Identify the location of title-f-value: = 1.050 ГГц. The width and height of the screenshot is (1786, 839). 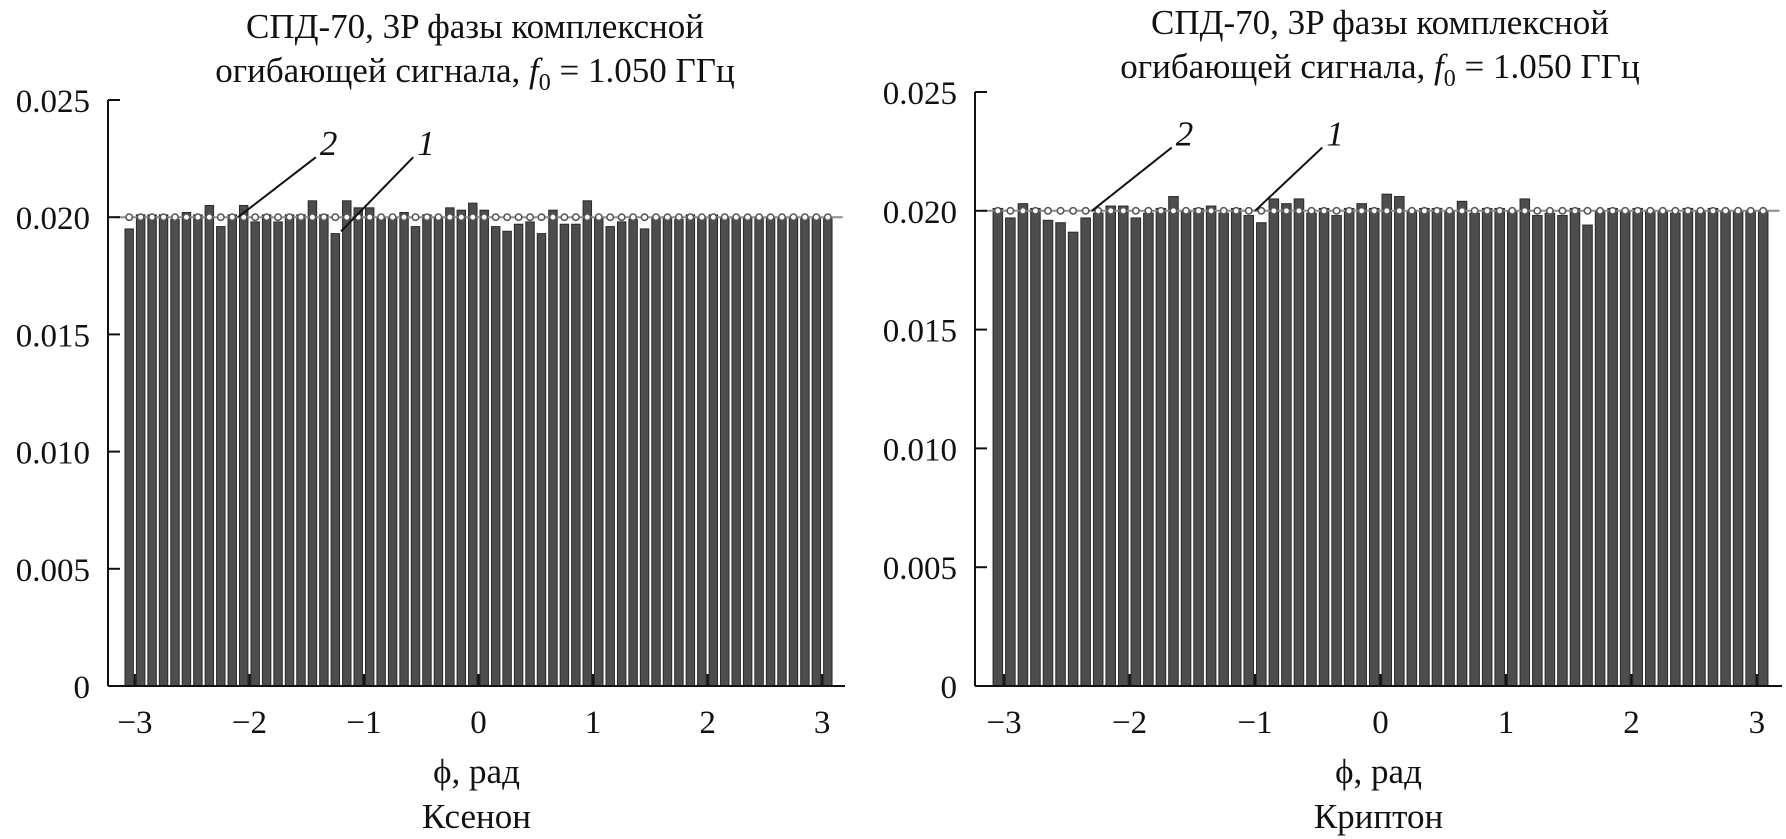
(1548, 66).